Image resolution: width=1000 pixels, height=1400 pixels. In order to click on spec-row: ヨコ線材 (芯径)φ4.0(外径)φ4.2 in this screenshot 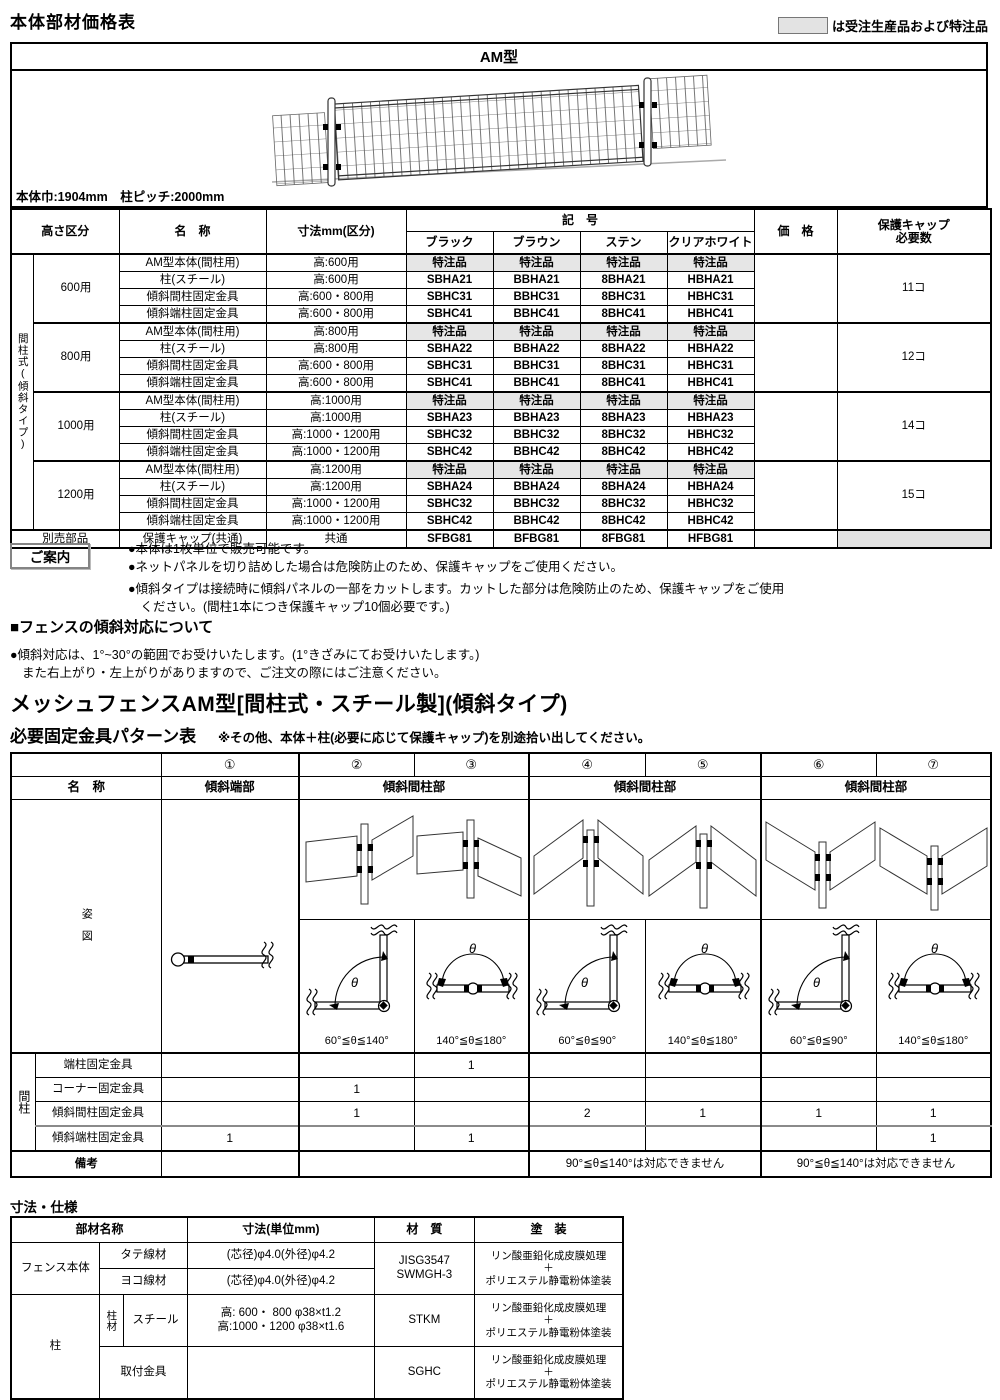, I will do `click(317, 1281)`.